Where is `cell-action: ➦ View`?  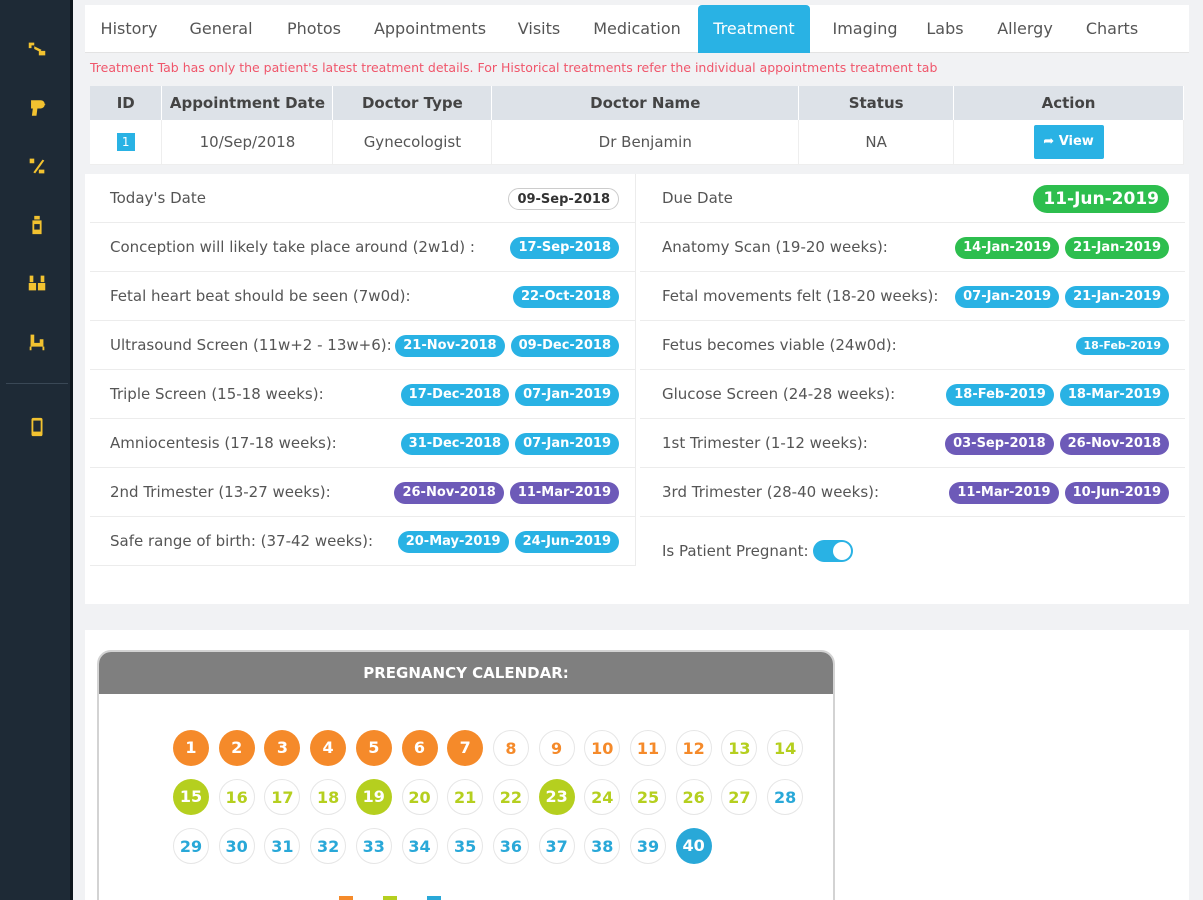 cell-action: ➦ View is located at coordinates (1068, 142).